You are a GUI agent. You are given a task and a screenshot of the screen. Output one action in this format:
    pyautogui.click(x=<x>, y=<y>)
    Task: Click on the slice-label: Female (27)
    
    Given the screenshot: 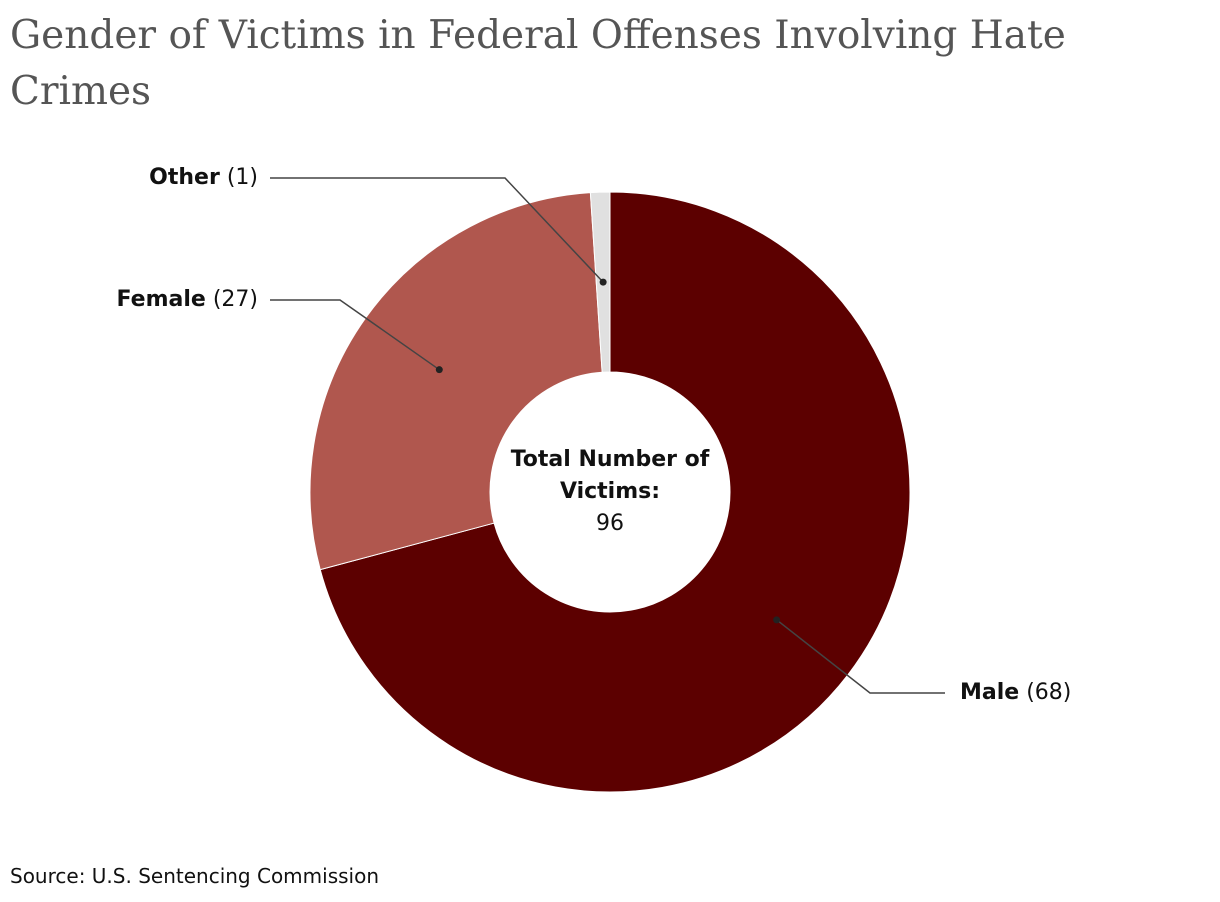 What is the action you would take?
    pyautogui.click(x=187, y=299)
    